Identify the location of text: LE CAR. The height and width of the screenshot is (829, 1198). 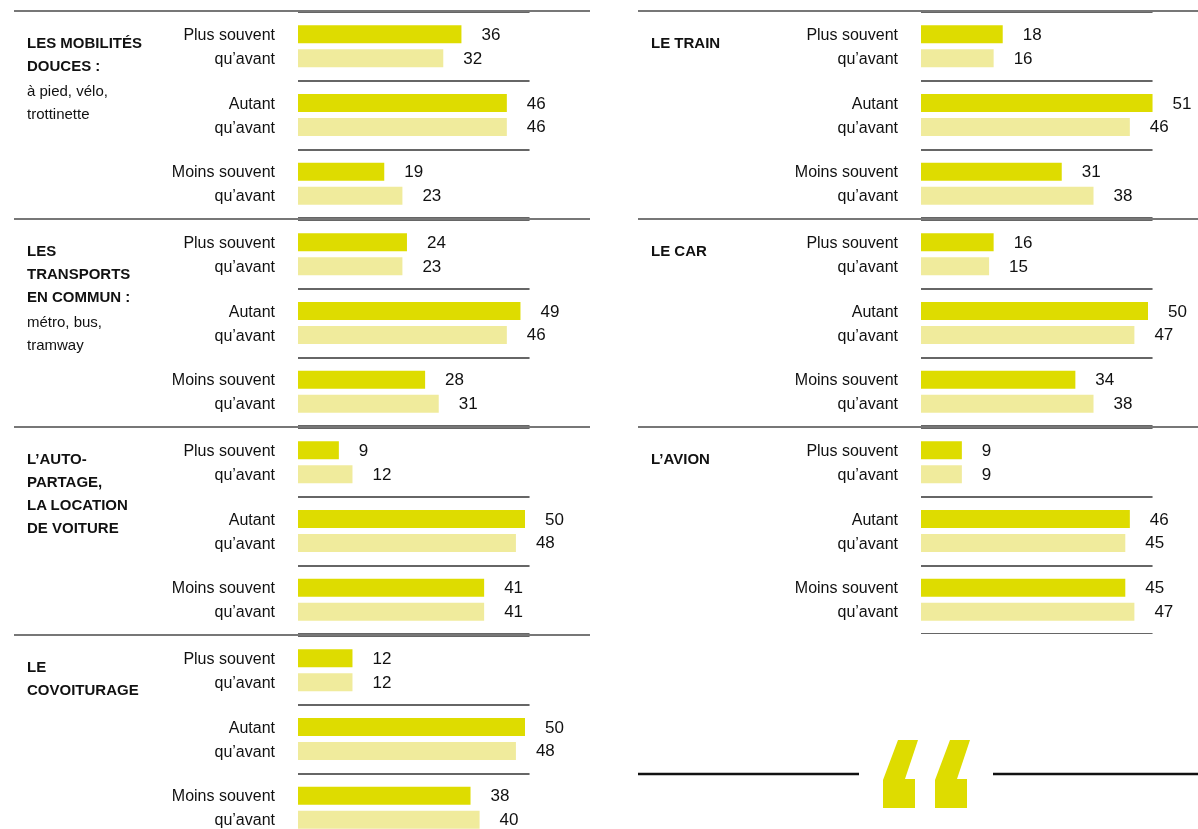
(679, 250).